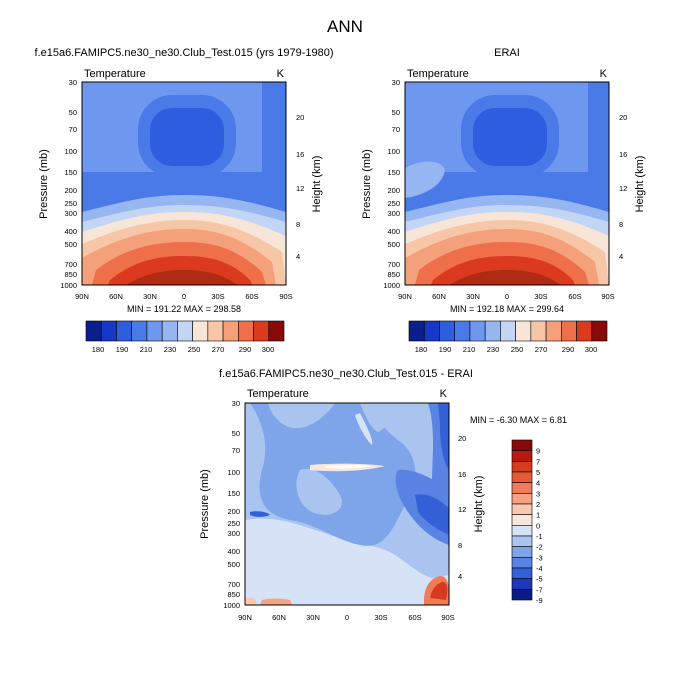 This screenshot has width=691, height=690. I want to click on colorbar-label: -4, so click(539, 568).